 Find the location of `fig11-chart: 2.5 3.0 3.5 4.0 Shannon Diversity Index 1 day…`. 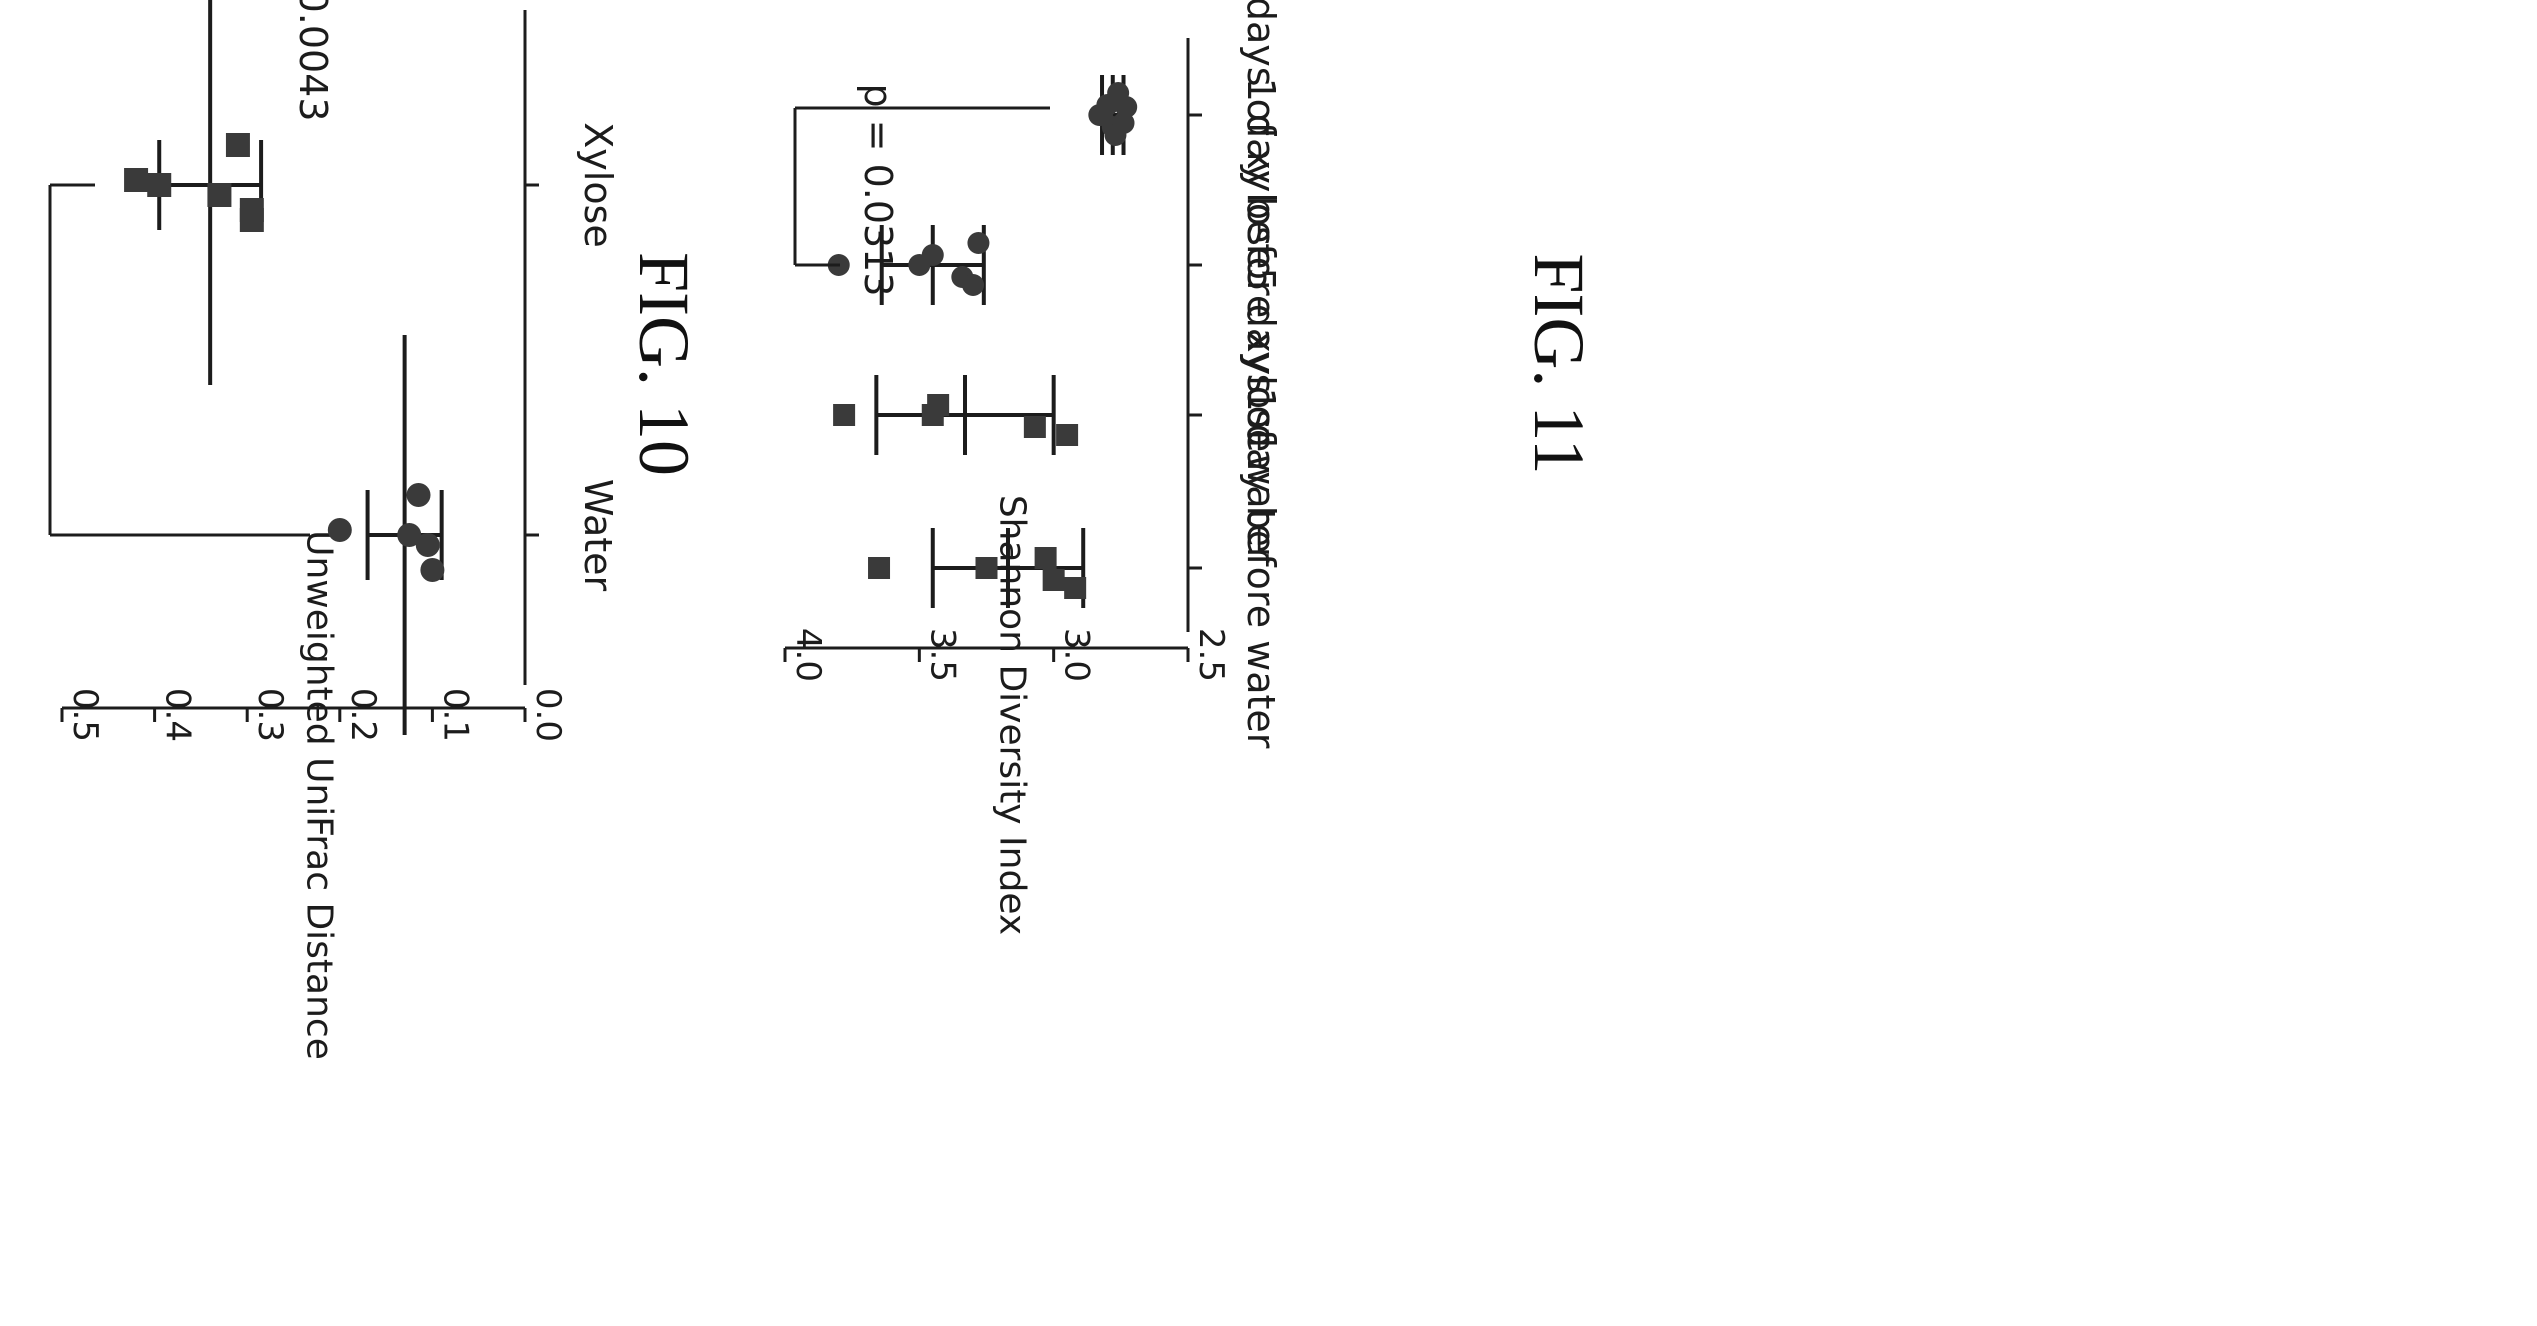

fig11-chart: 2.5 3.0 3.5 4.0 Shannon Diversity Index 1 day… is located at coordinates (1033, 467).